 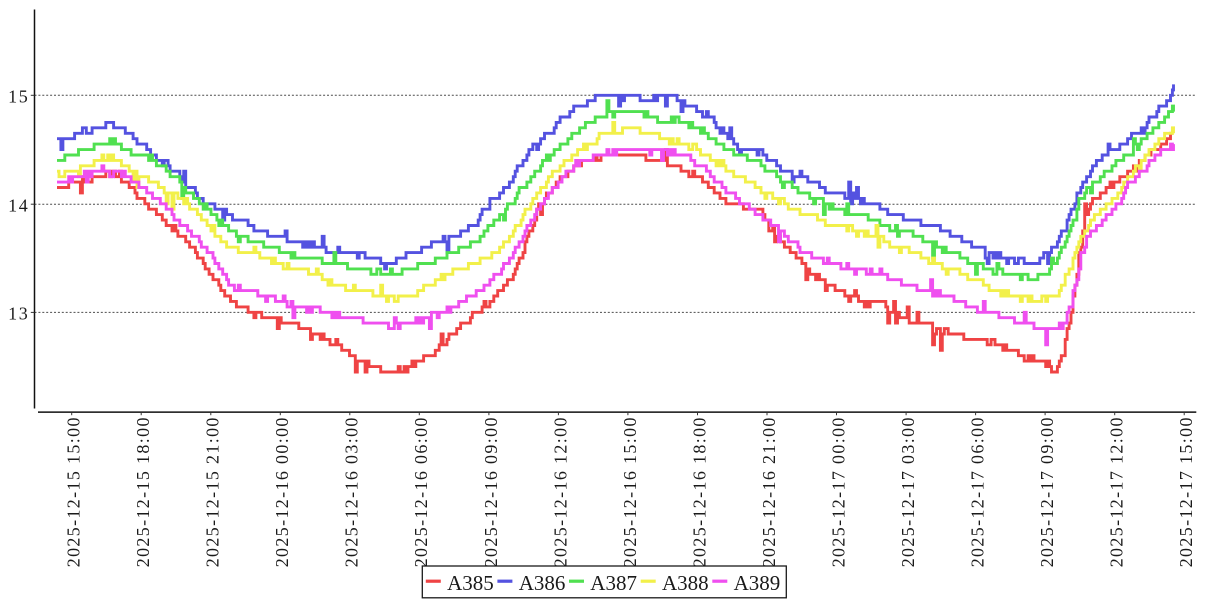 I want to click on svg-text: A389, so click(x=757, y=583).